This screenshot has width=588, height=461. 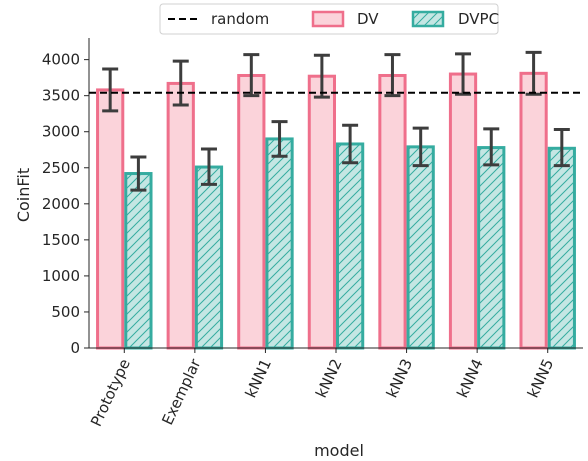 I want to click on y-tick-label: 3000, so click(x=61, y=132).